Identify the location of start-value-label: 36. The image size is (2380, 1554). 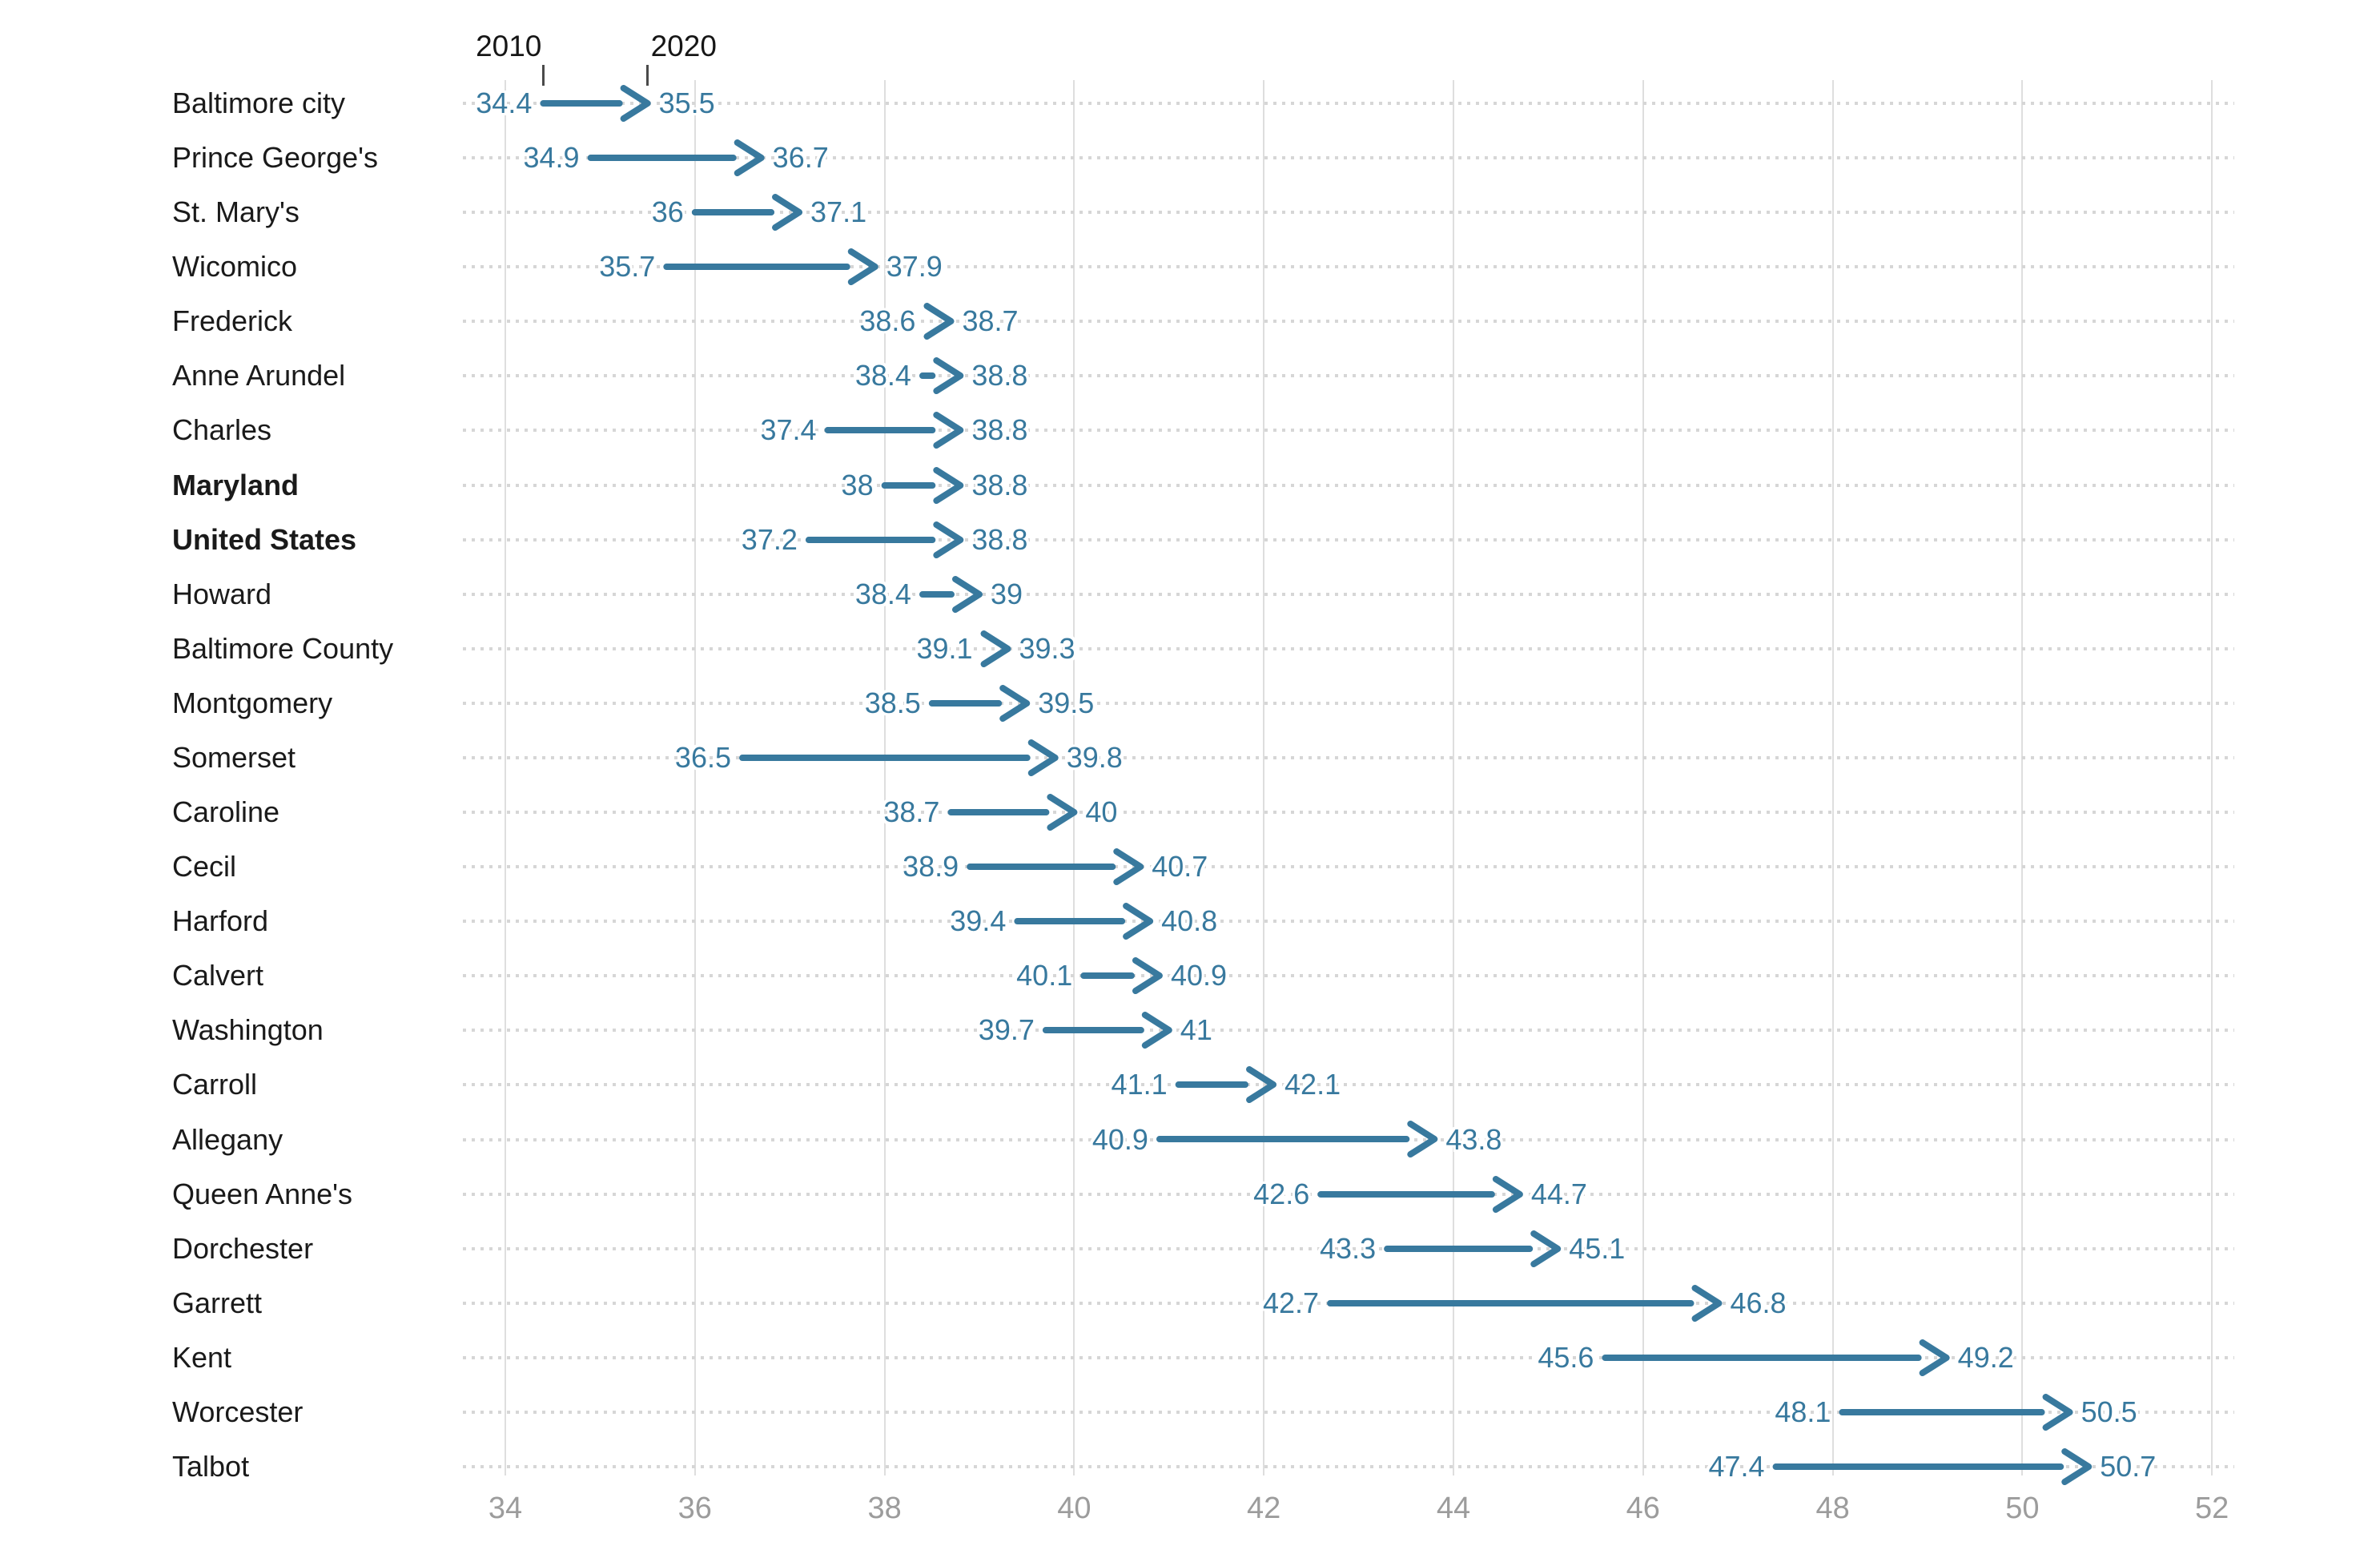
(667, 212).